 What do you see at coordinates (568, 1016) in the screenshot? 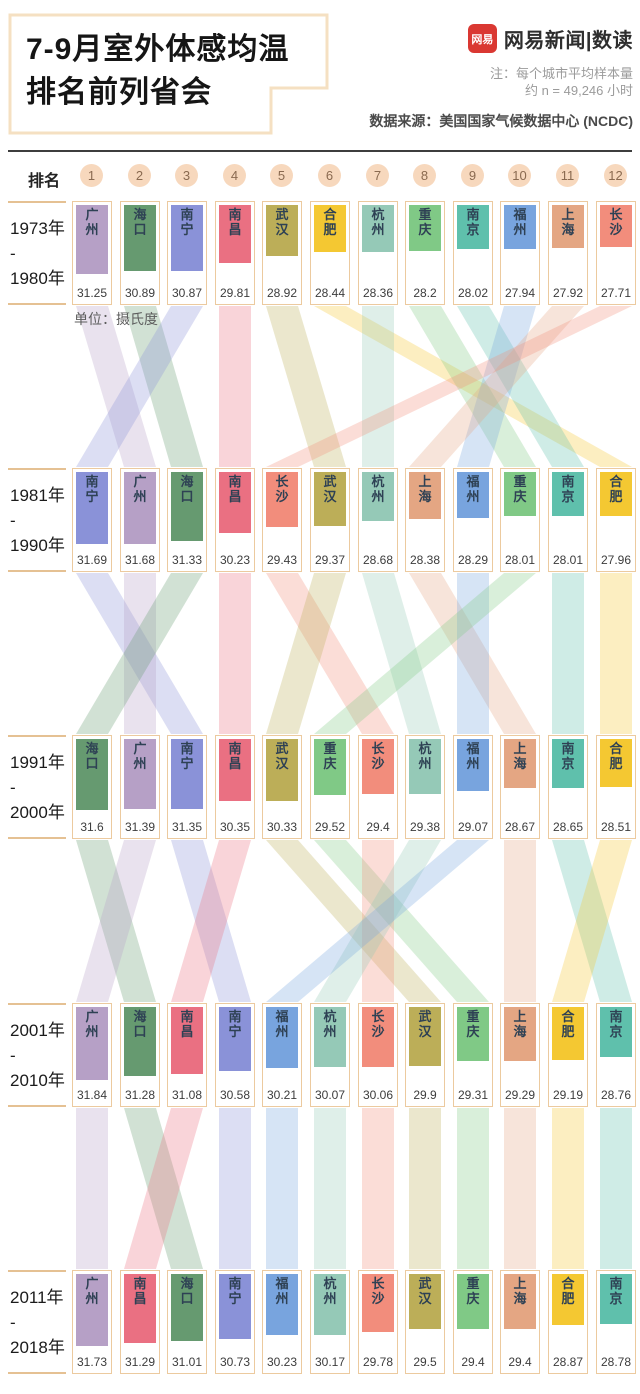
I see `city-name-char: 合` at bounding box center [568, 1016].